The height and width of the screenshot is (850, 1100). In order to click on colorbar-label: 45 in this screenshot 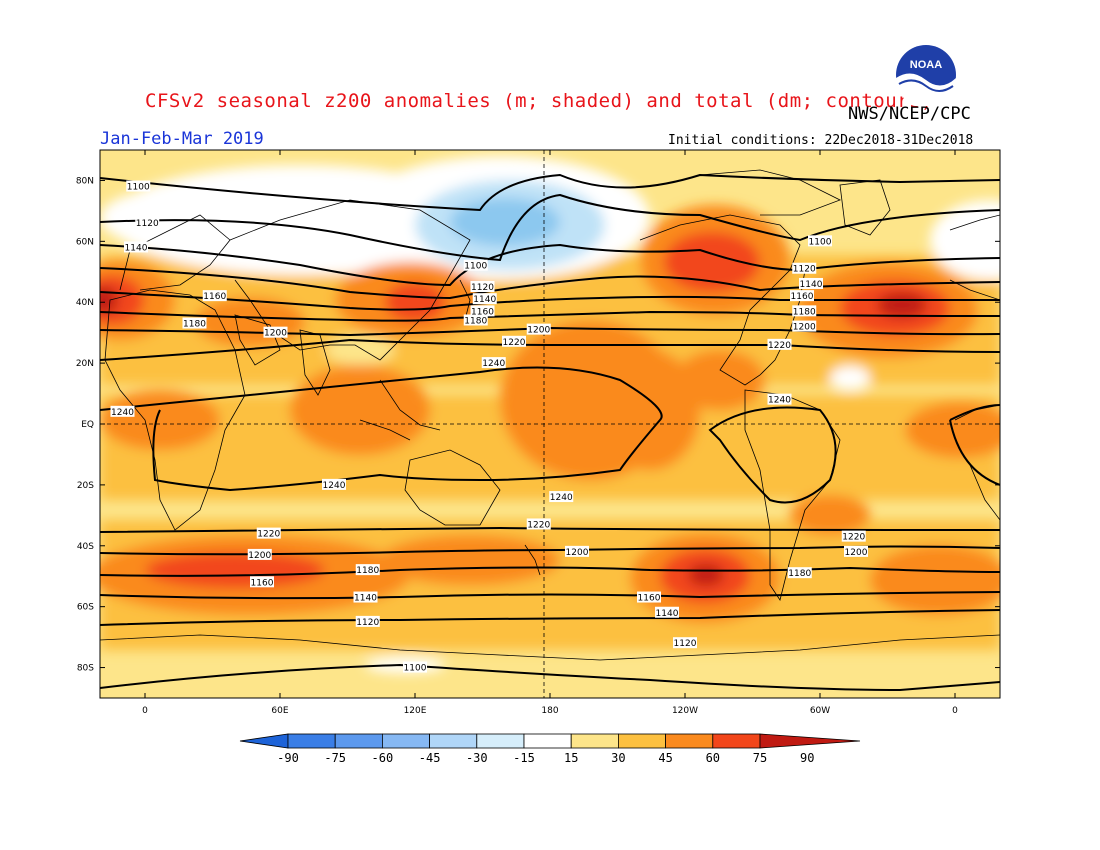, I will do `click(665, 758)`.